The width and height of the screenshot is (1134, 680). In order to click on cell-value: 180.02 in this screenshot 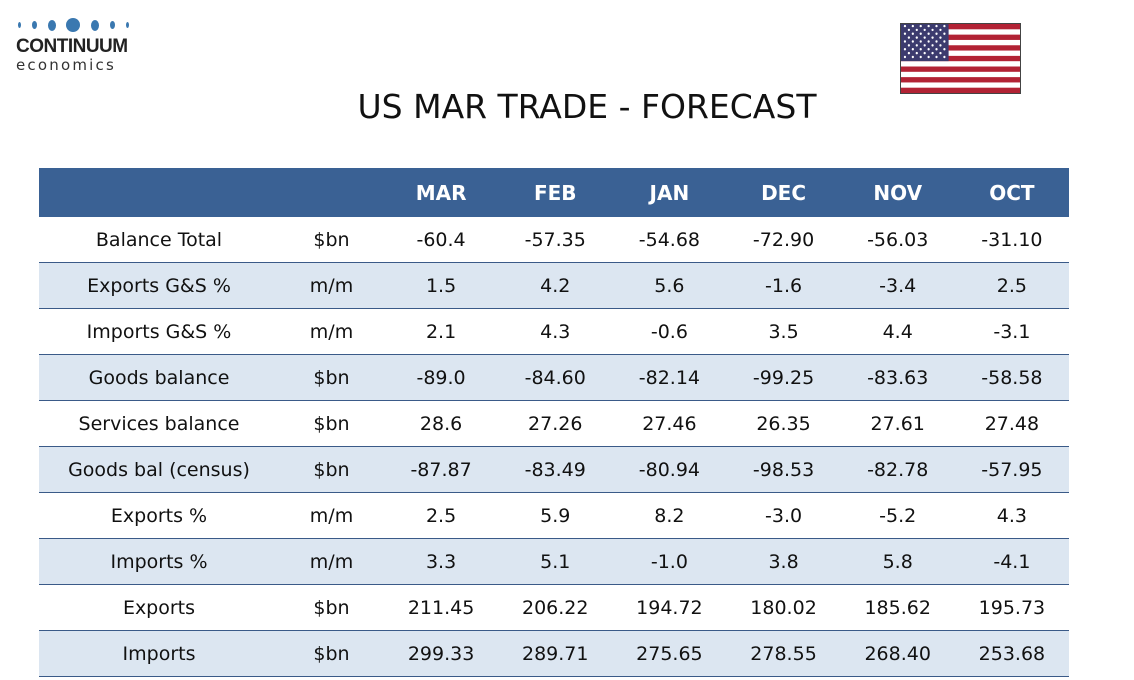, I will do `click(783, 607)`.